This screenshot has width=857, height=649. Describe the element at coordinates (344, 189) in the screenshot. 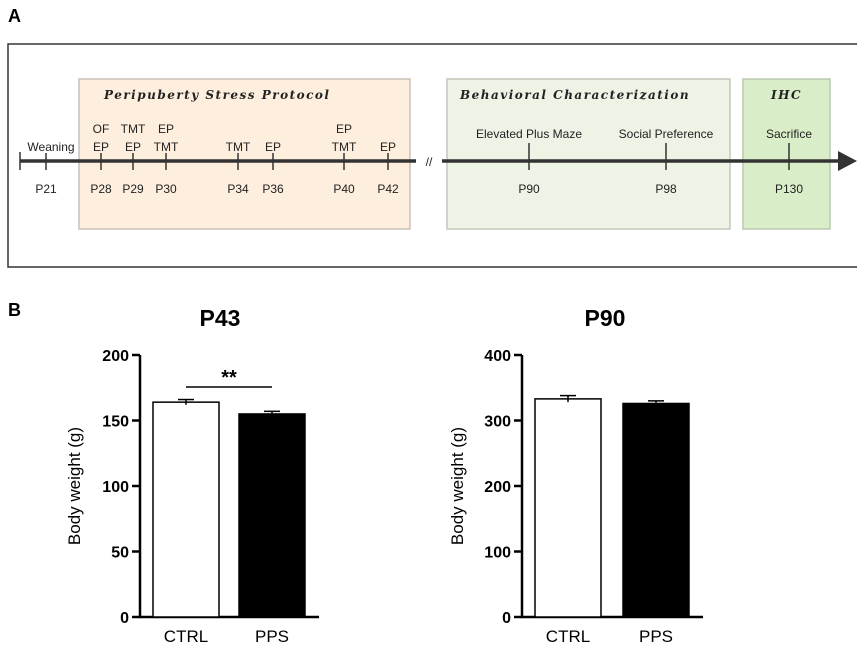

I see `timeline-day-label: P40` at that location.